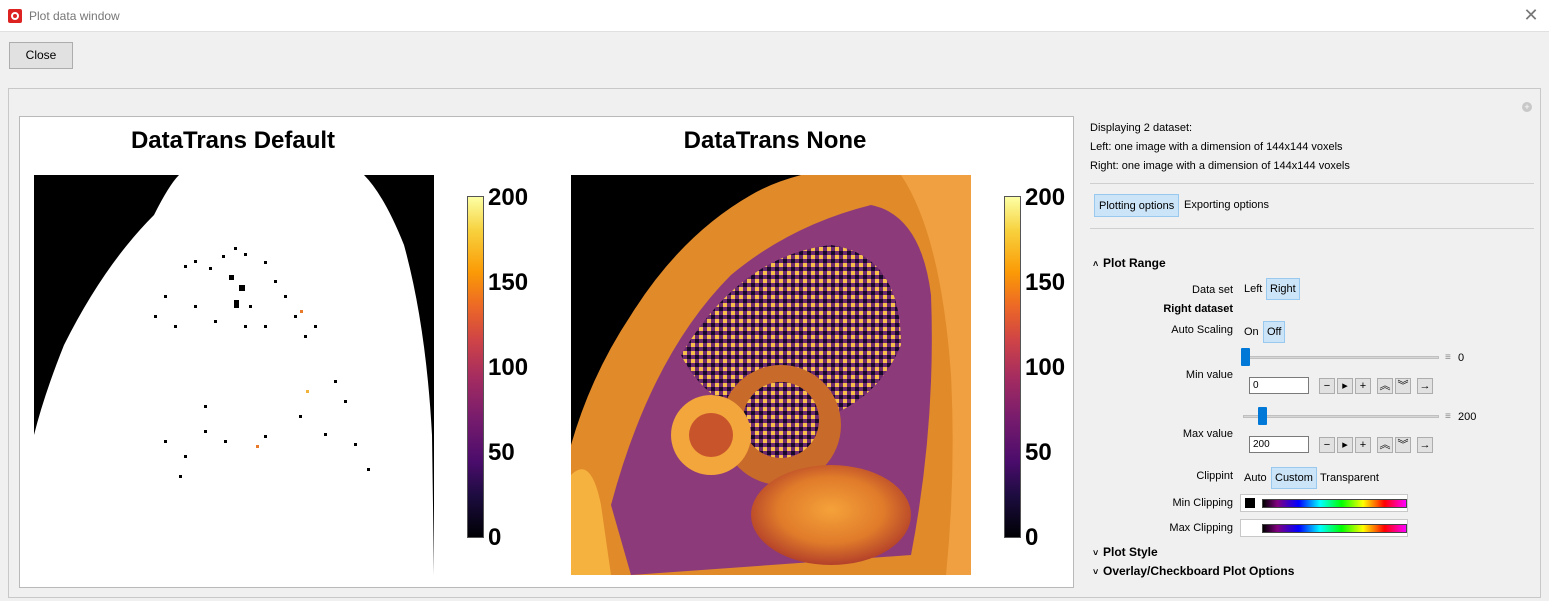  What do you see at coordinates (1012, 367) in the screenshot?
I see `right-colorbar` at bounding box center [1012, 367].